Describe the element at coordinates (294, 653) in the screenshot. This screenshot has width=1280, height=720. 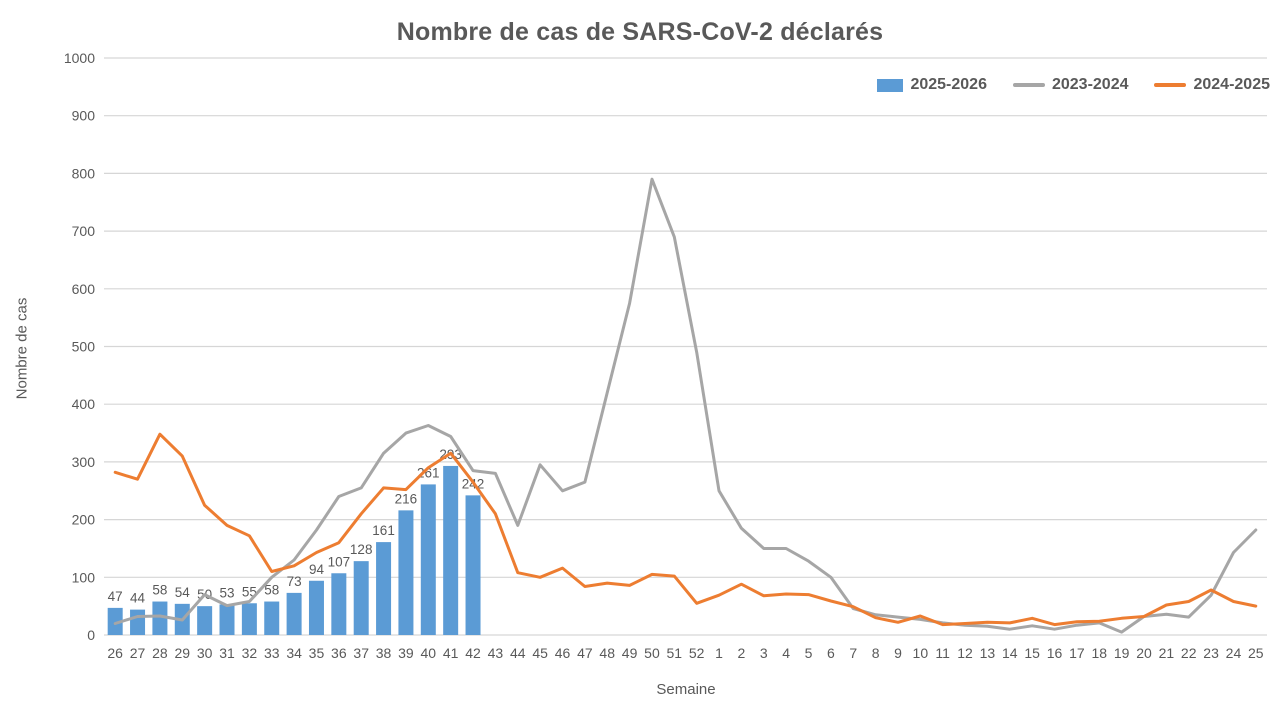
I see `x-tick-label: 34` at that location.